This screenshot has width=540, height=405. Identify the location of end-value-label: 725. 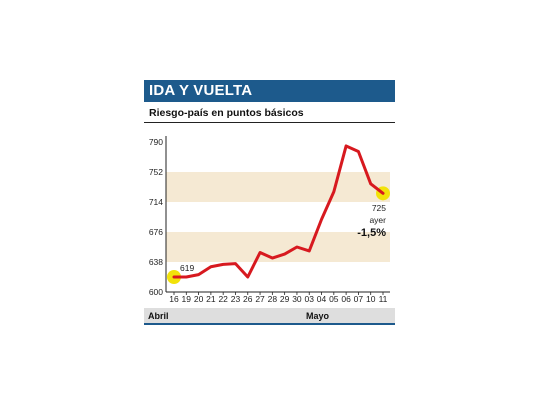
(379, 208).